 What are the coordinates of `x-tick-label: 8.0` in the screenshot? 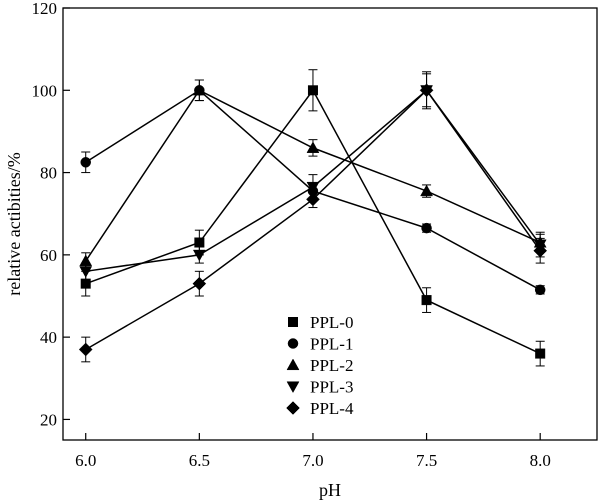 It's located at (540, 460).